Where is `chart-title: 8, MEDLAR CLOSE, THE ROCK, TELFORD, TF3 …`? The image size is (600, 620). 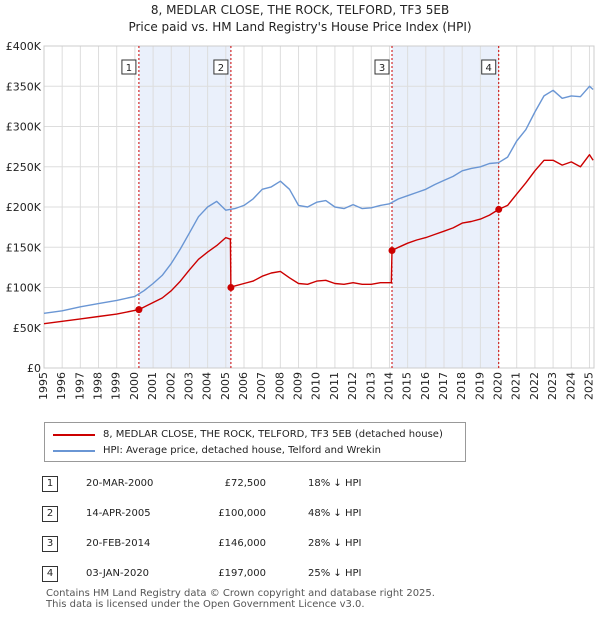
chart-title: 8, MEDLAR CLOSE, THE ROCK, TELFORD, TF3 … is located at coordinates (300, 10).